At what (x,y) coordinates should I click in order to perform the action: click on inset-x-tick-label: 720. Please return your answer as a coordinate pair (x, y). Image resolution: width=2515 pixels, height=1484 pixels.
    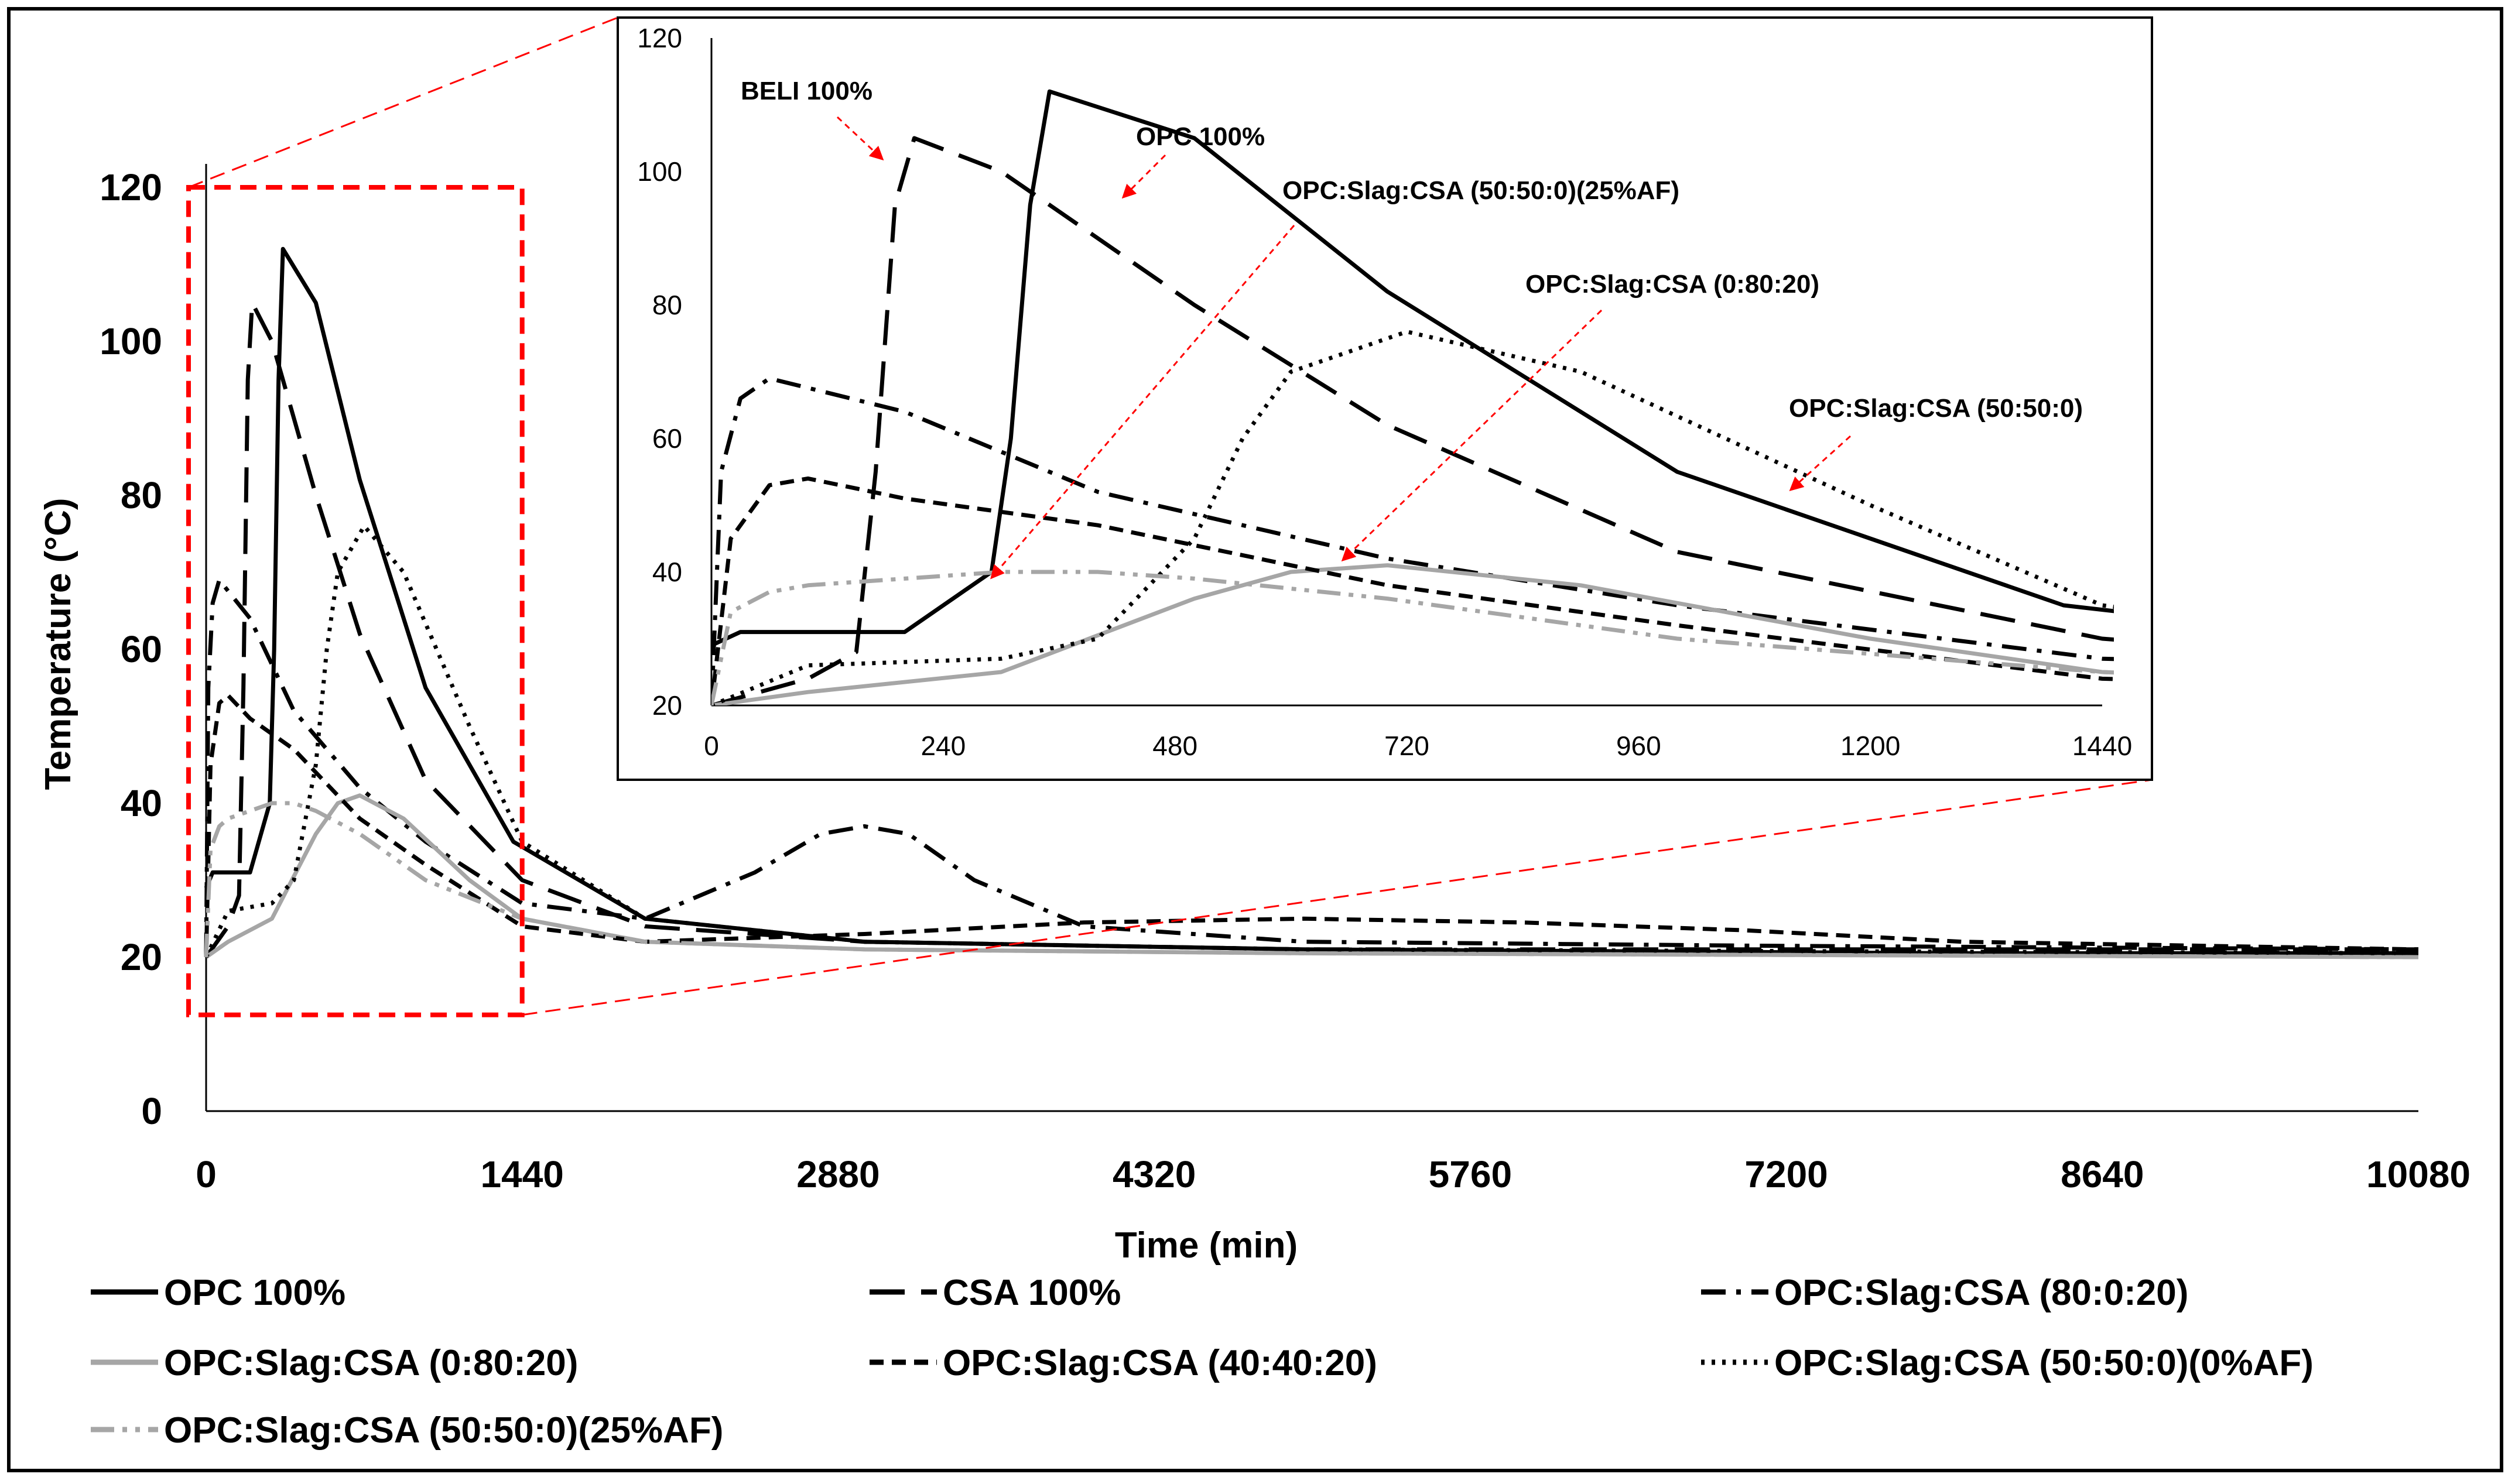
    Looking at the image, I should click on (1406, 746).